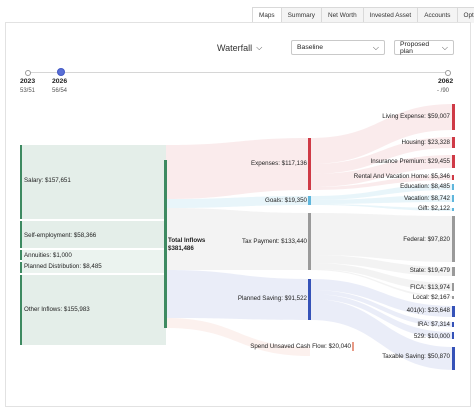  I want to click on sankey-node-tax-payment, so click(309, 241).